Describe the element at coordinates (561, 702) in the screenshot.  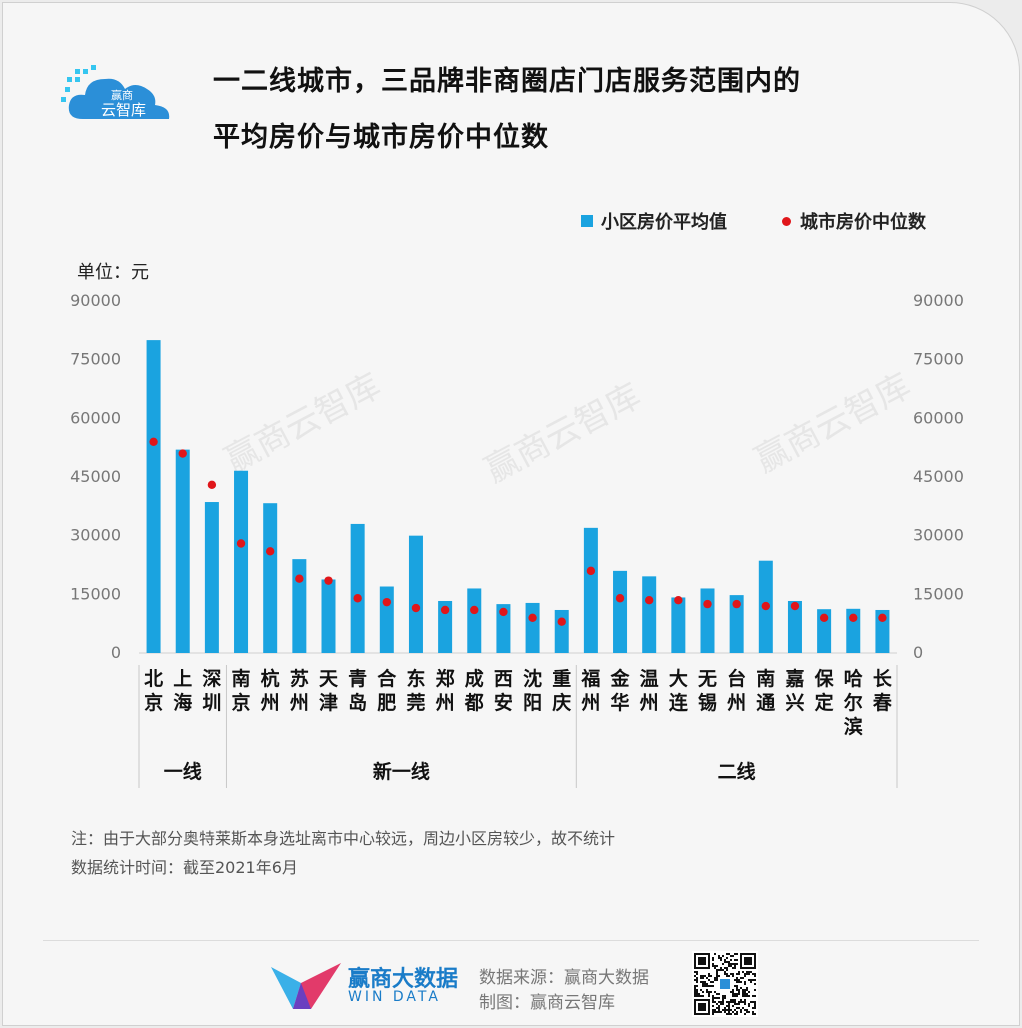
I see `x-category-char: 庆` at that location.